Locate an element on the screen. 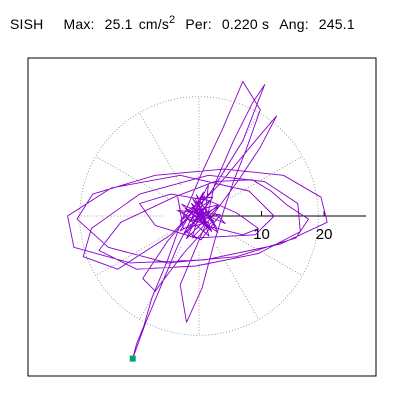 This screenshot has width=400, height=400. peak-marker-layer is located at coordinates (132, 358).